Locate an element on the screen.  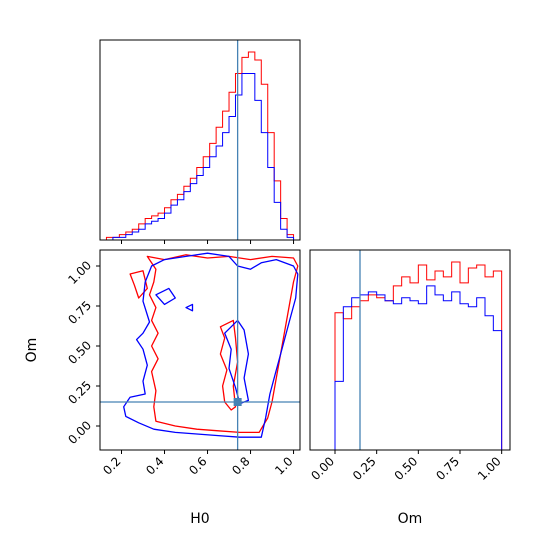
x-tick-label: 0.2 is located at coordinates (111, 465).